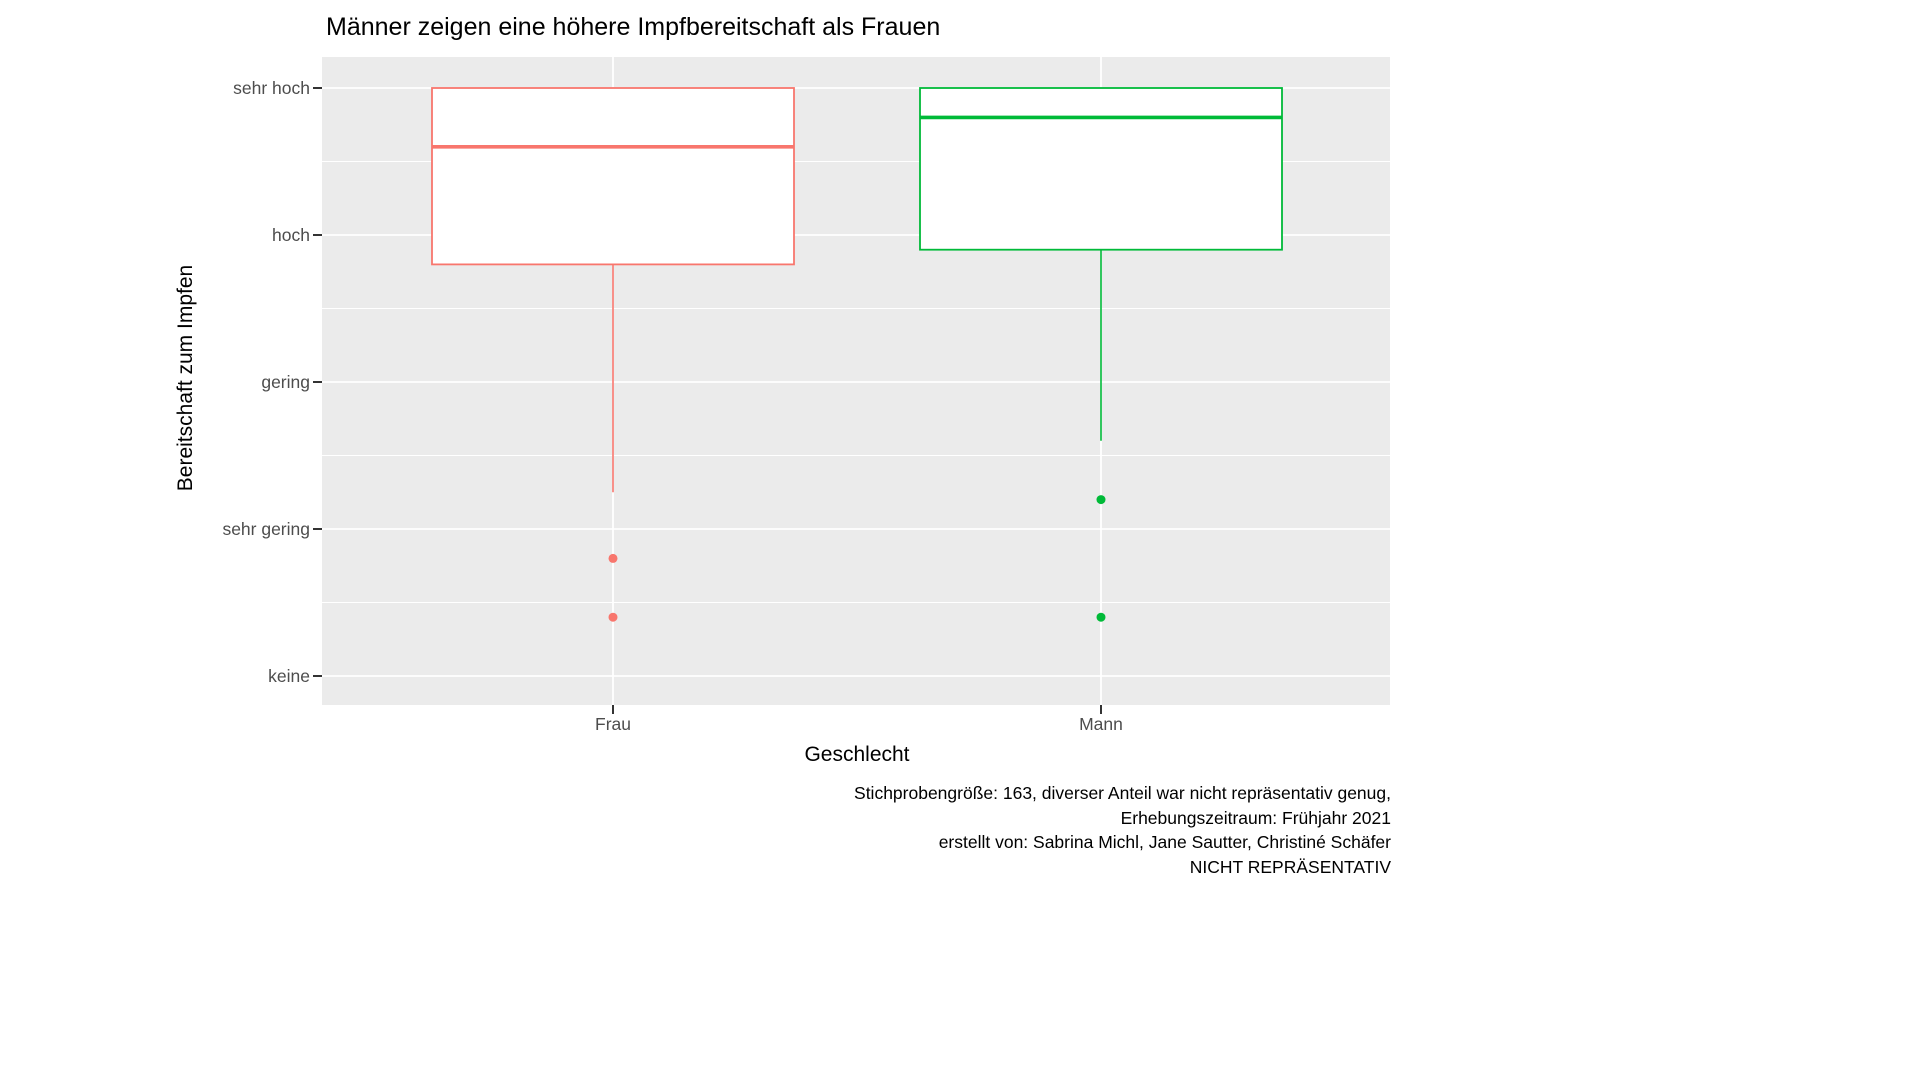 This screenshot has width=1916, height=1078. I want to click on y-tick-label: sehr hoch, so click(271, 88).